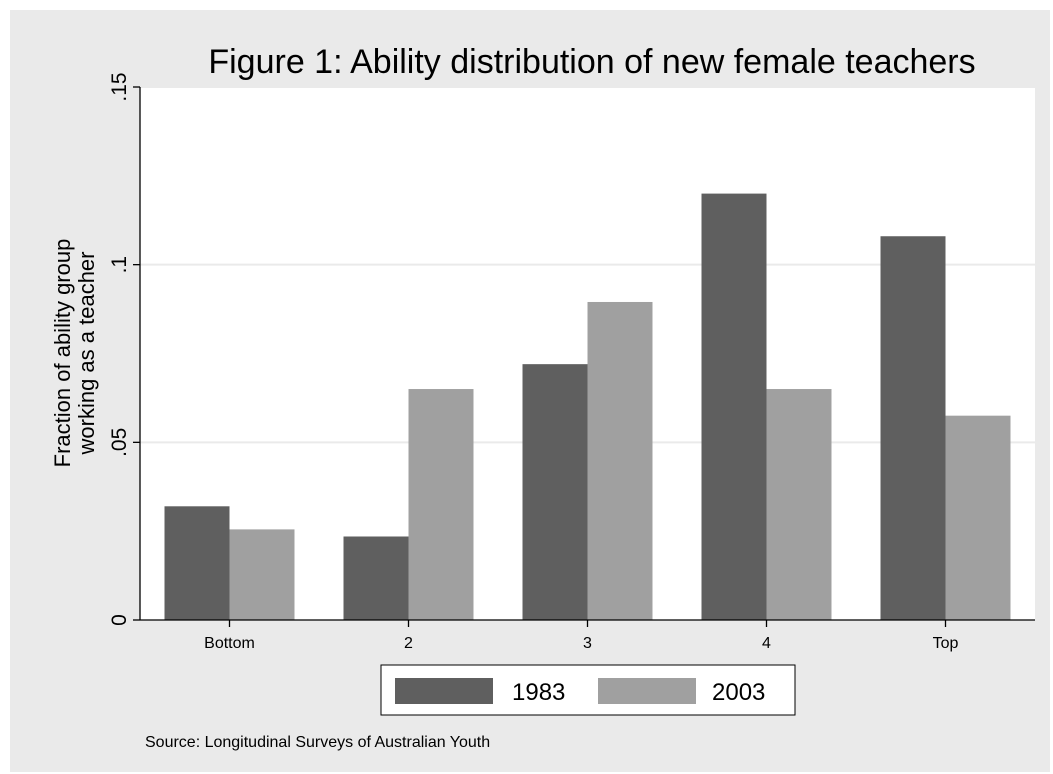 This screenshot has height=774, width=1053. What do you see at coordinates (119, 265) in the screenshot?
I see `y-tick-label: .1` at bounding box center [119, 265].